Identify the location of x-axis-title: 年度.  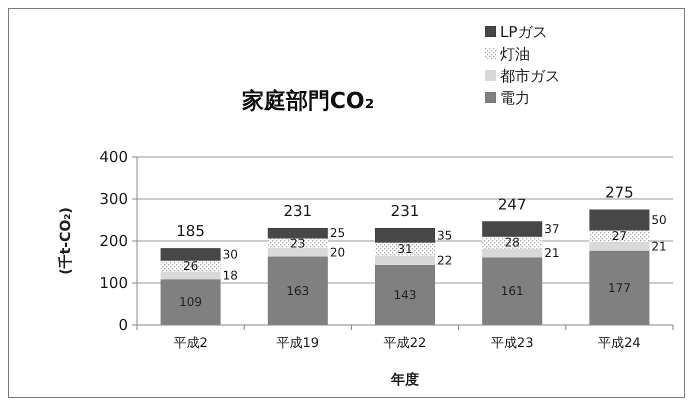
(404, 379).